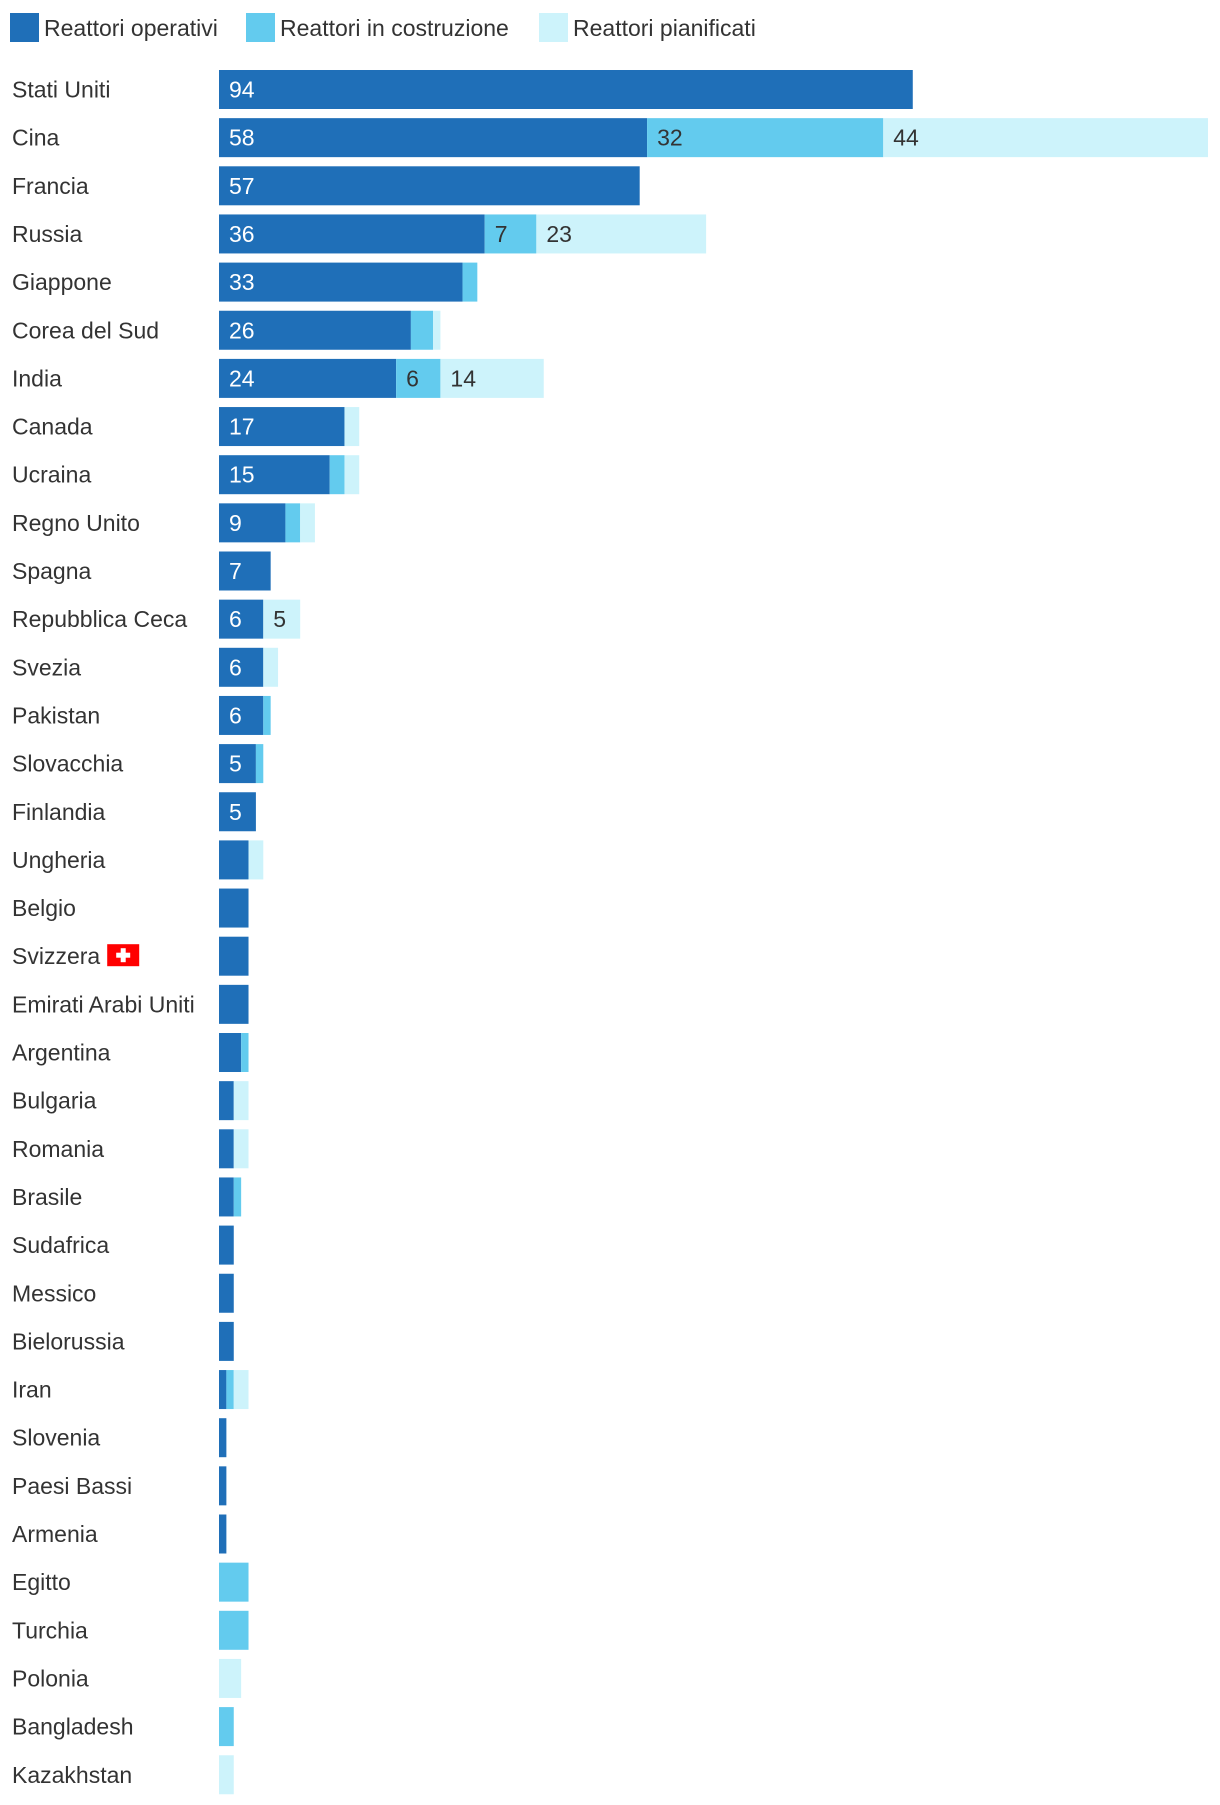 The height and width of the screenshot is (1805, 1220). I want to click on bar-reattori-operativi-brasile, so click(226, 1197).